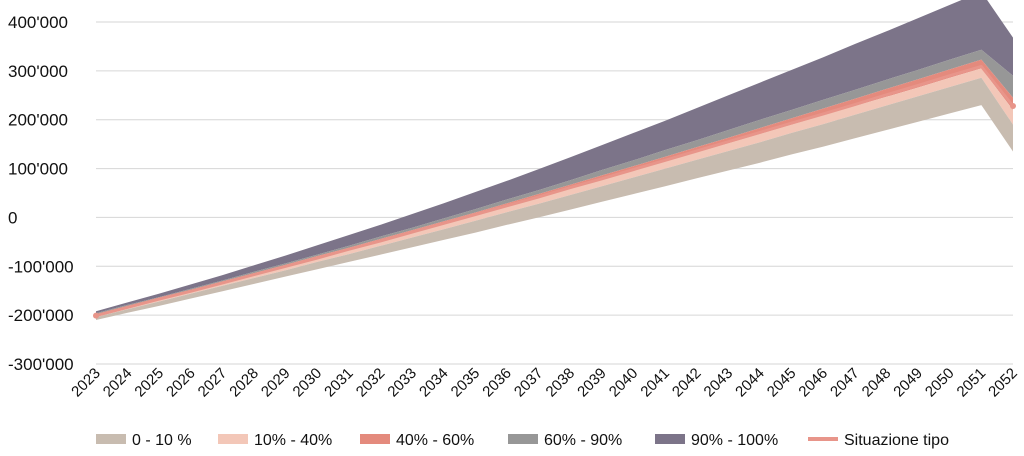 This screenshot has width=1024, height=456. What do you see at coordinates (38, 71) in the screenshot?
I see `y-tick-label: 300'000` at bounding box center [38, 71].